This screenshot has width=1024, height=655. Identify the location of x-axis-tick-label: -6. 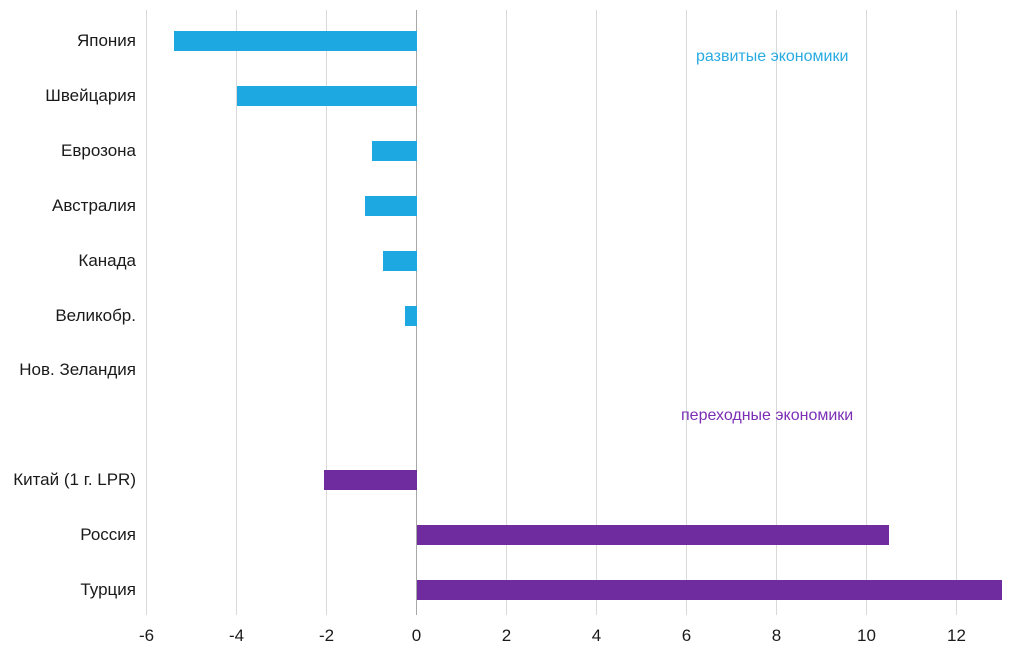
(146, 635).